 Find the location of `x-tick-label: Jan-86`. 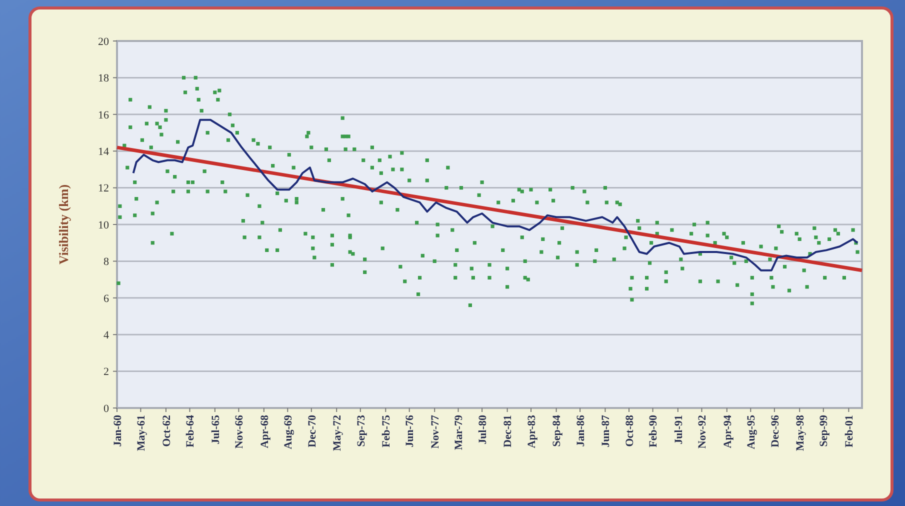

x-tick-label: Jan-86 is located at coordinates (580, 430).